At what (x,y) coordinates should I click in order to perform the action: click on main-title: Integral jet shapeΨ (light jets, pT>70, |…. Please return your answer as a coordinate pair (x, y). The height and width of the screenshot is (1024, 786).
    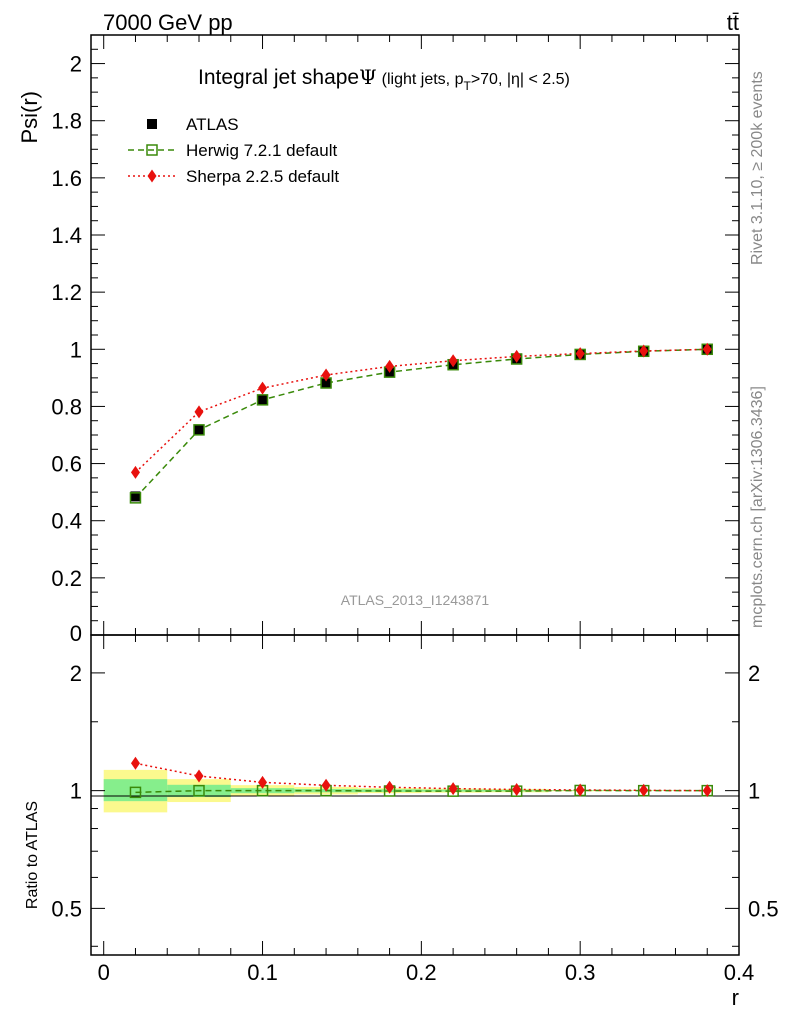
    Looking at the image, I should click on (384, 79).